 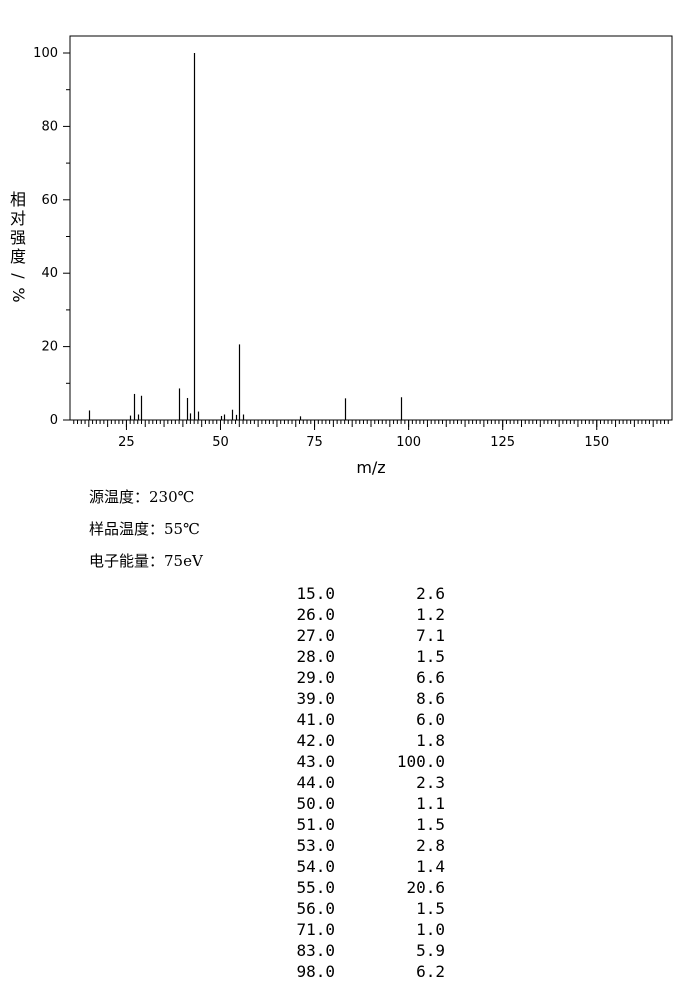 I want to click on table-row: 53.0 2.8, so click(x=367, y=845).